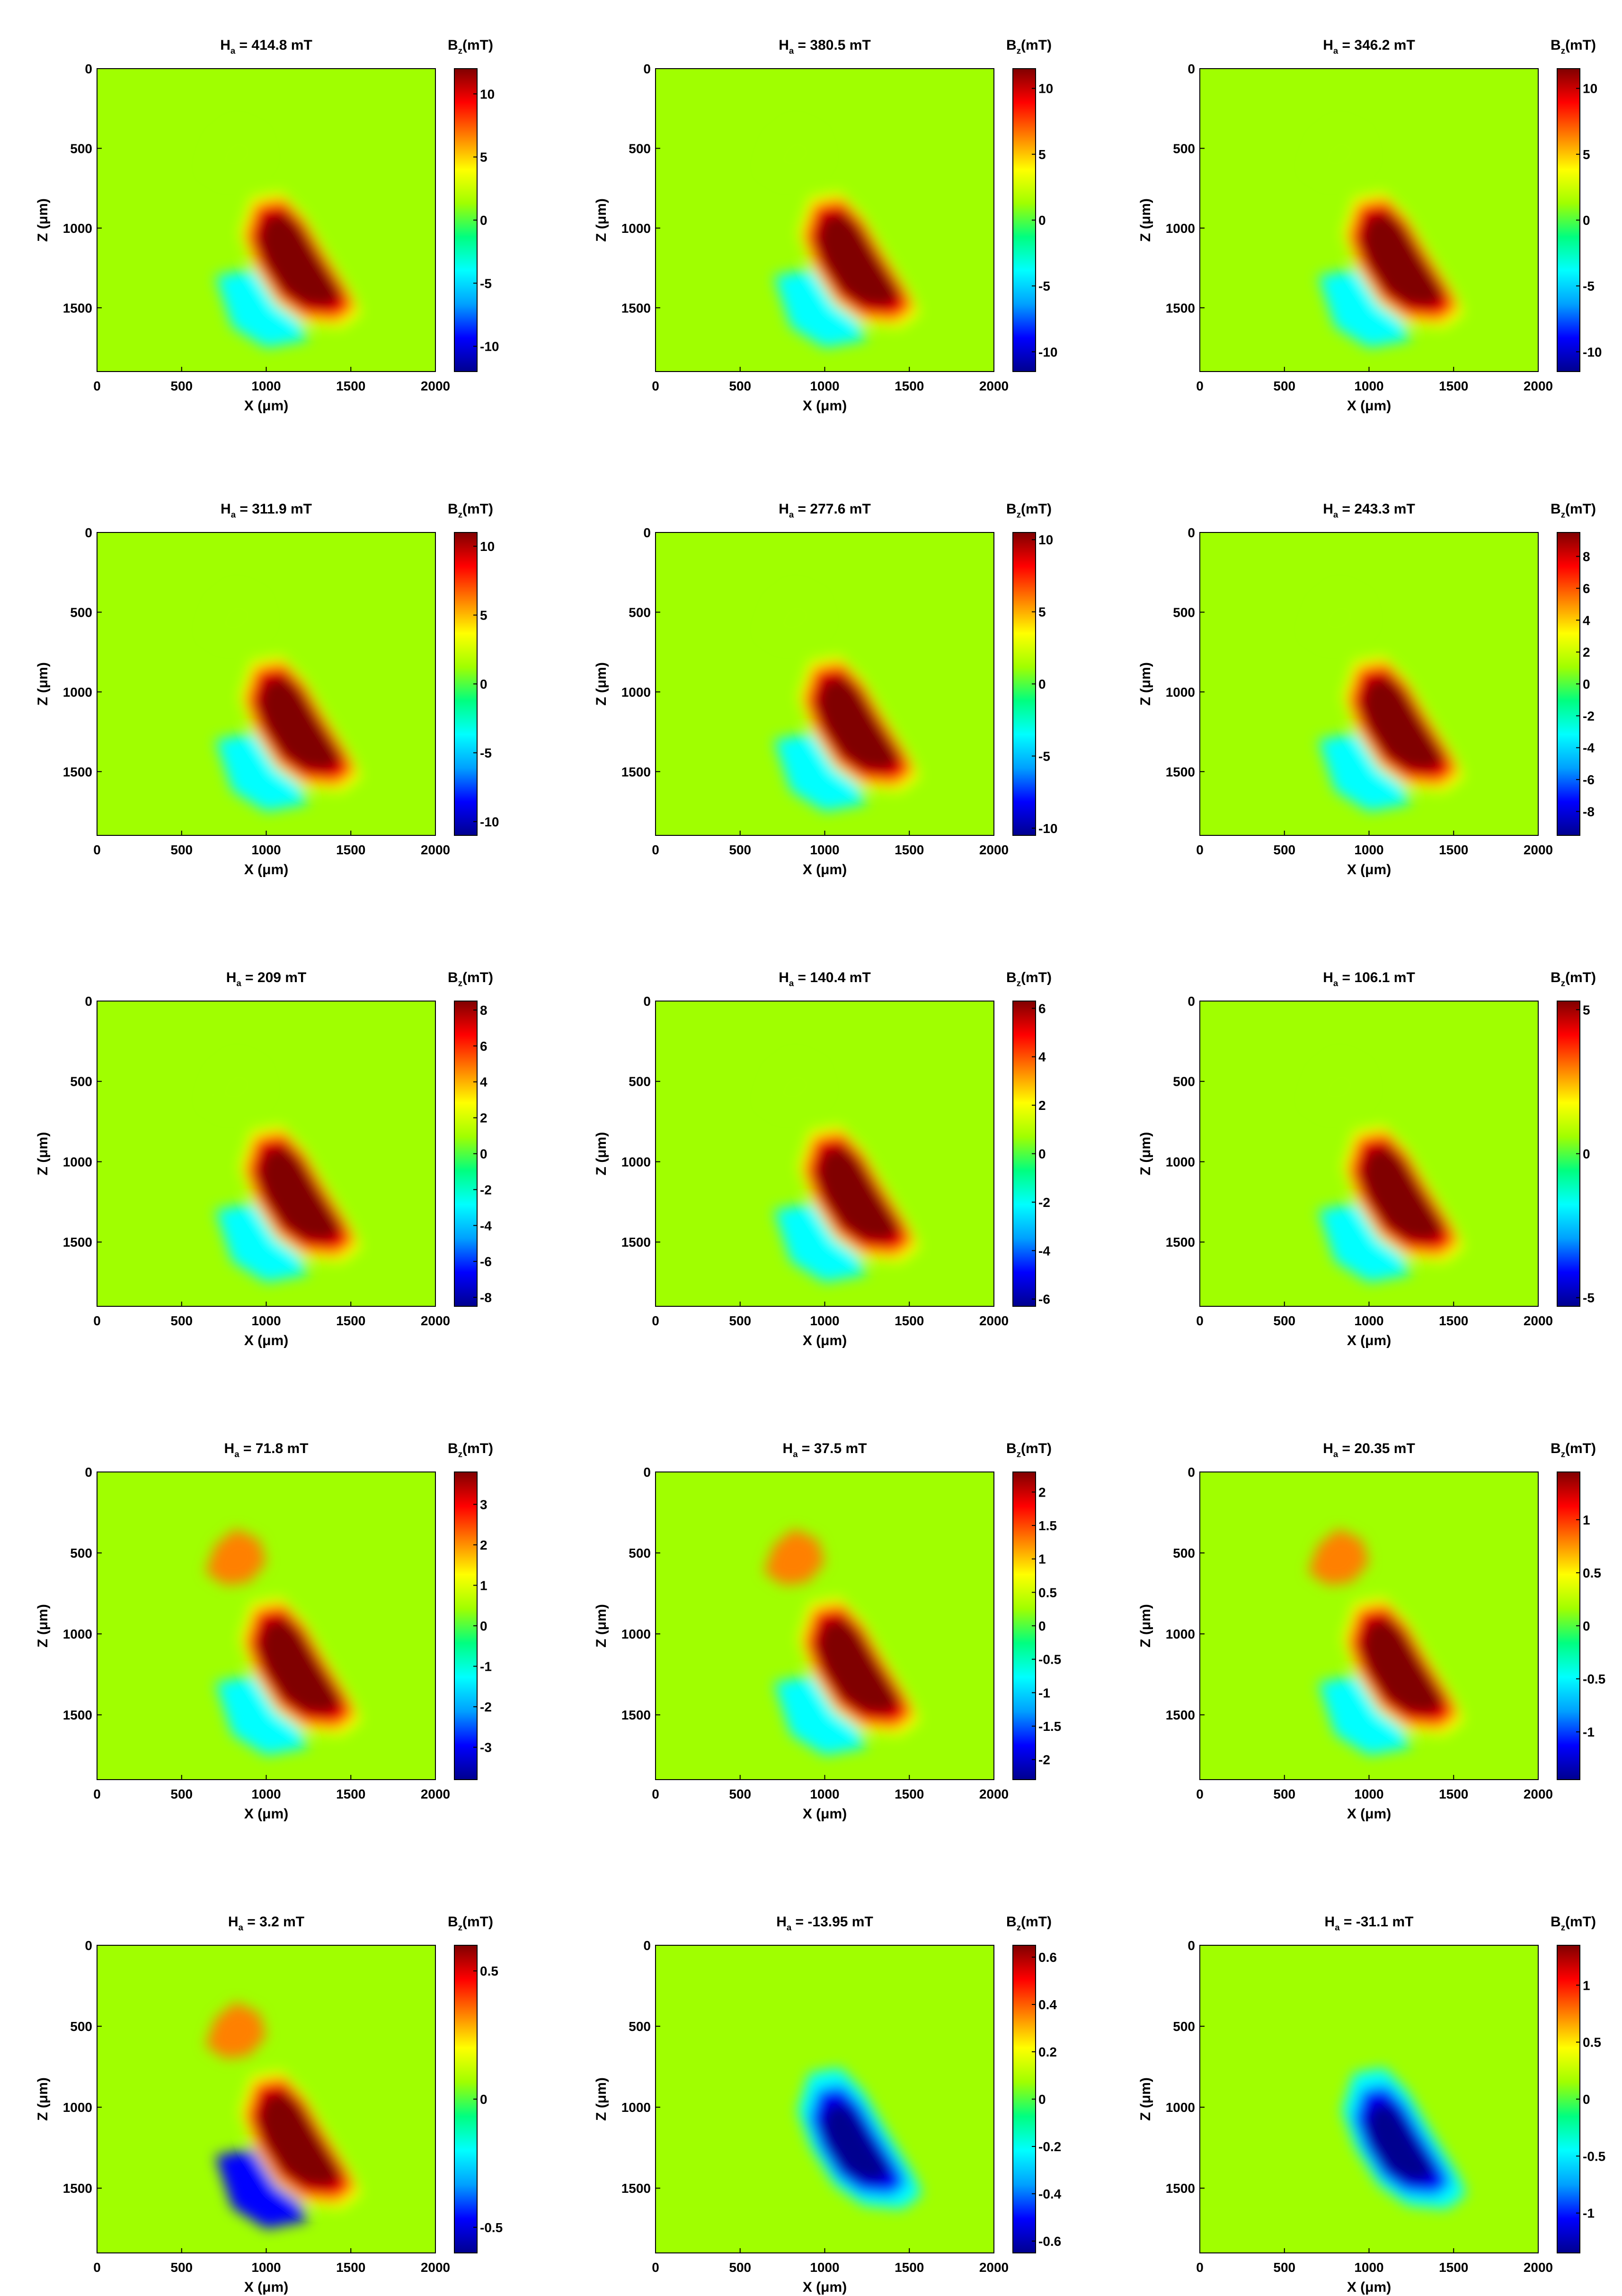  Describe the element at coordinates (1034, 2083) in the screenshot. I see `colorbar: Bz(mT) 0.6 0.4 0.2 0 -0.2 -0.4 -0.6` at that location.